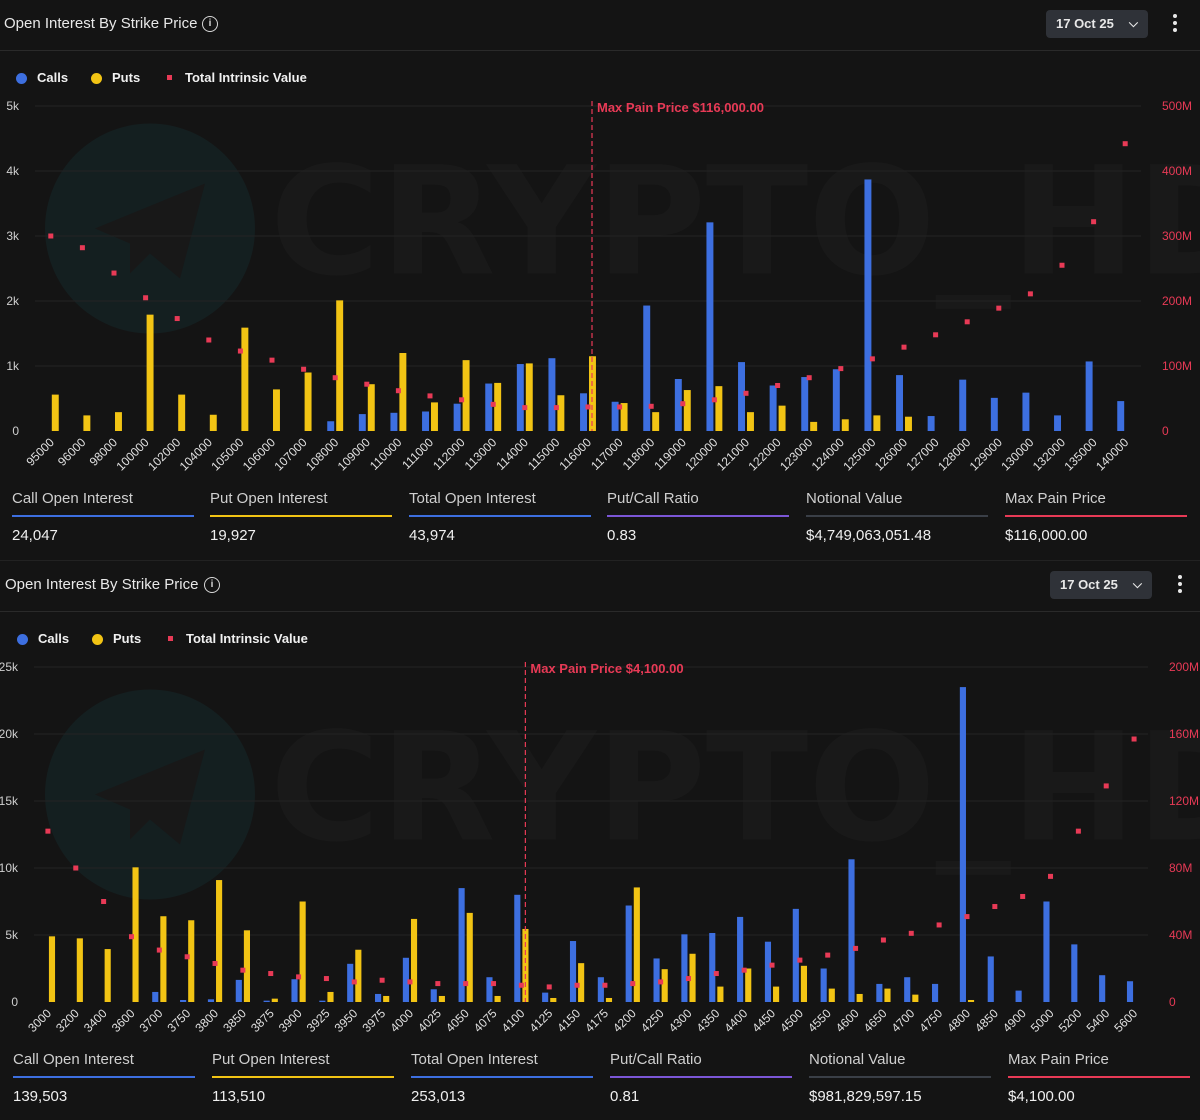 The width and height of the screenshot is (1200, 1120). Describe the element at coordinates (1175, 24) in the screenshot. I see `kebab-icon` at that location.